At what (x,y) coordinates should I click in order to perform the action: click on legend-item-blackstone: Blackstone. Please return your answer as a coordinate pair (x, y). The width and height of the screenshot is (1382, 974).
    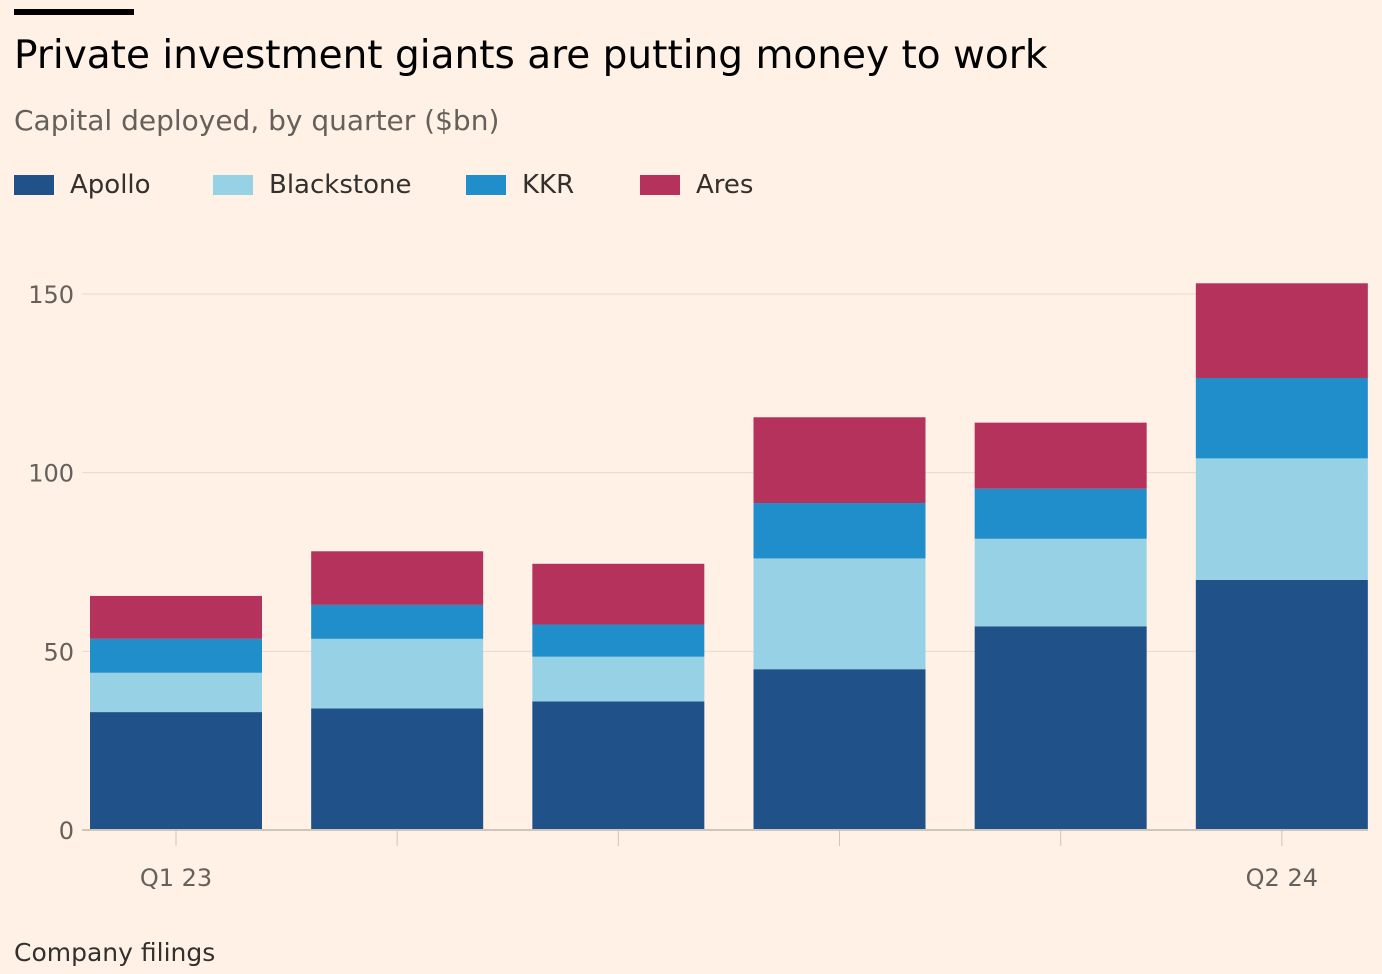
    Looking at the image, I should click on (312, 185).